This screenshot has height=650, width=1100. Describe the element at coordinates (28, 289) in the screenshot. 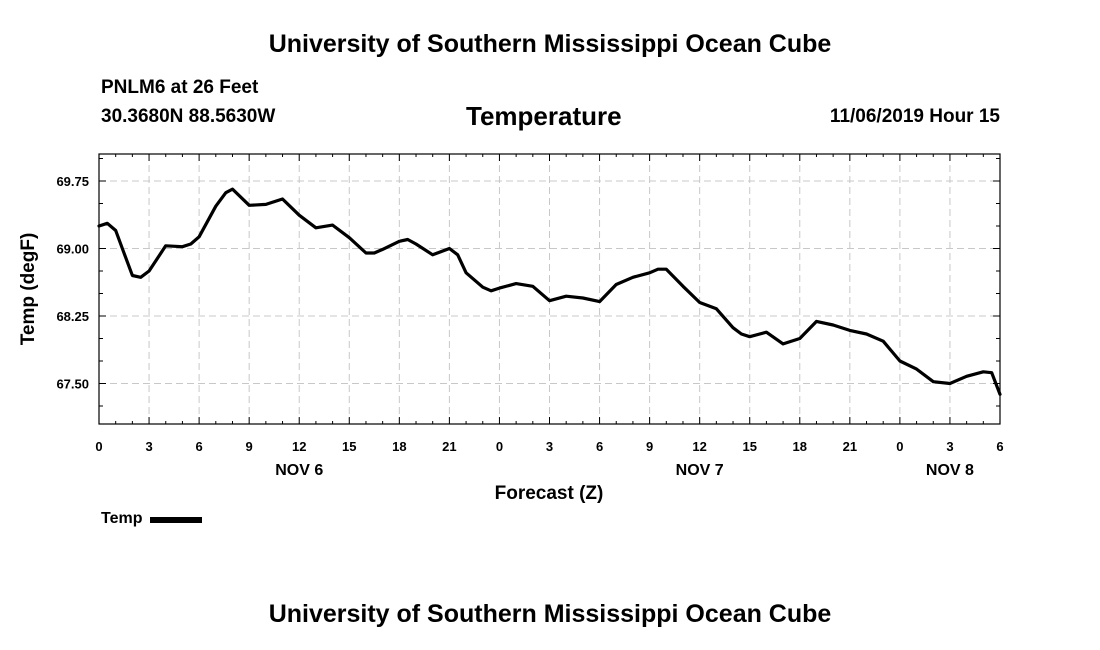

I see `y-axis-title: Temp (degF)` at that location.